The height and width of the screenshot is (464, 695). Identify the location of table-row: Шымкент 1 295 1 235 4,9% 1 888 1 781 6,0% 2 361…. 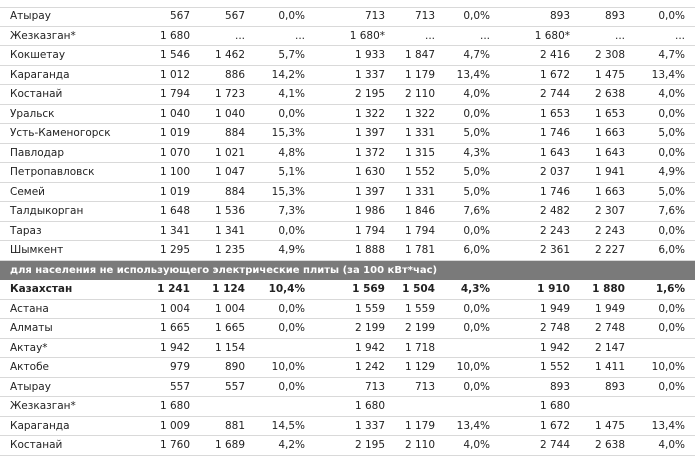
(347, 251).